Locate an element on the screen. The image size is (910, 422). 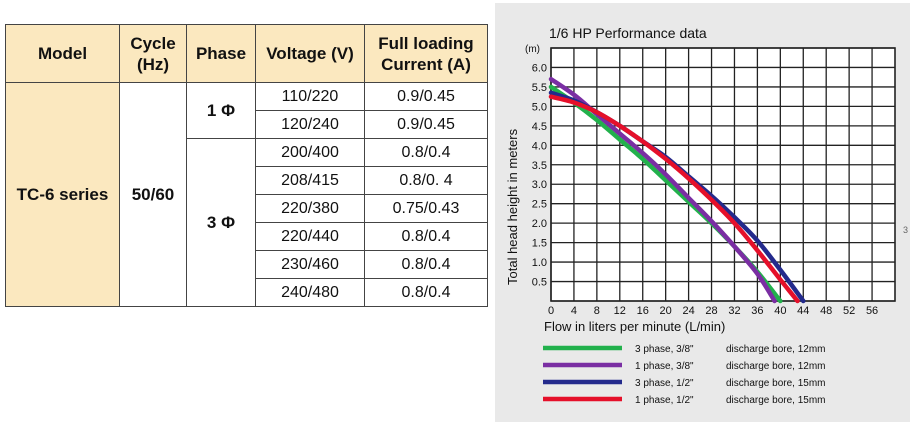
x-axis-label: Flow in liters per minute (L/min) is located at coordinates (634, 326).